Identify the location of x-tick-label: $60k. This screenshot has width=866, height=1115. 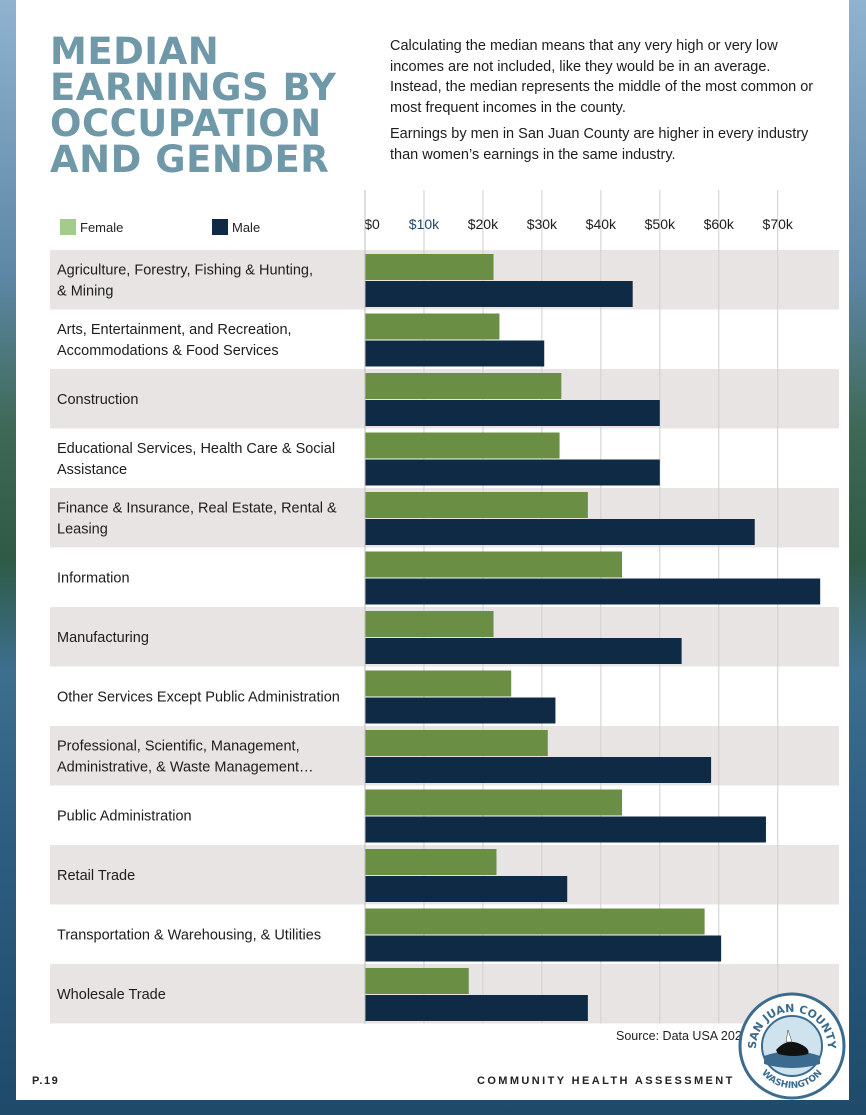
(719, 224).